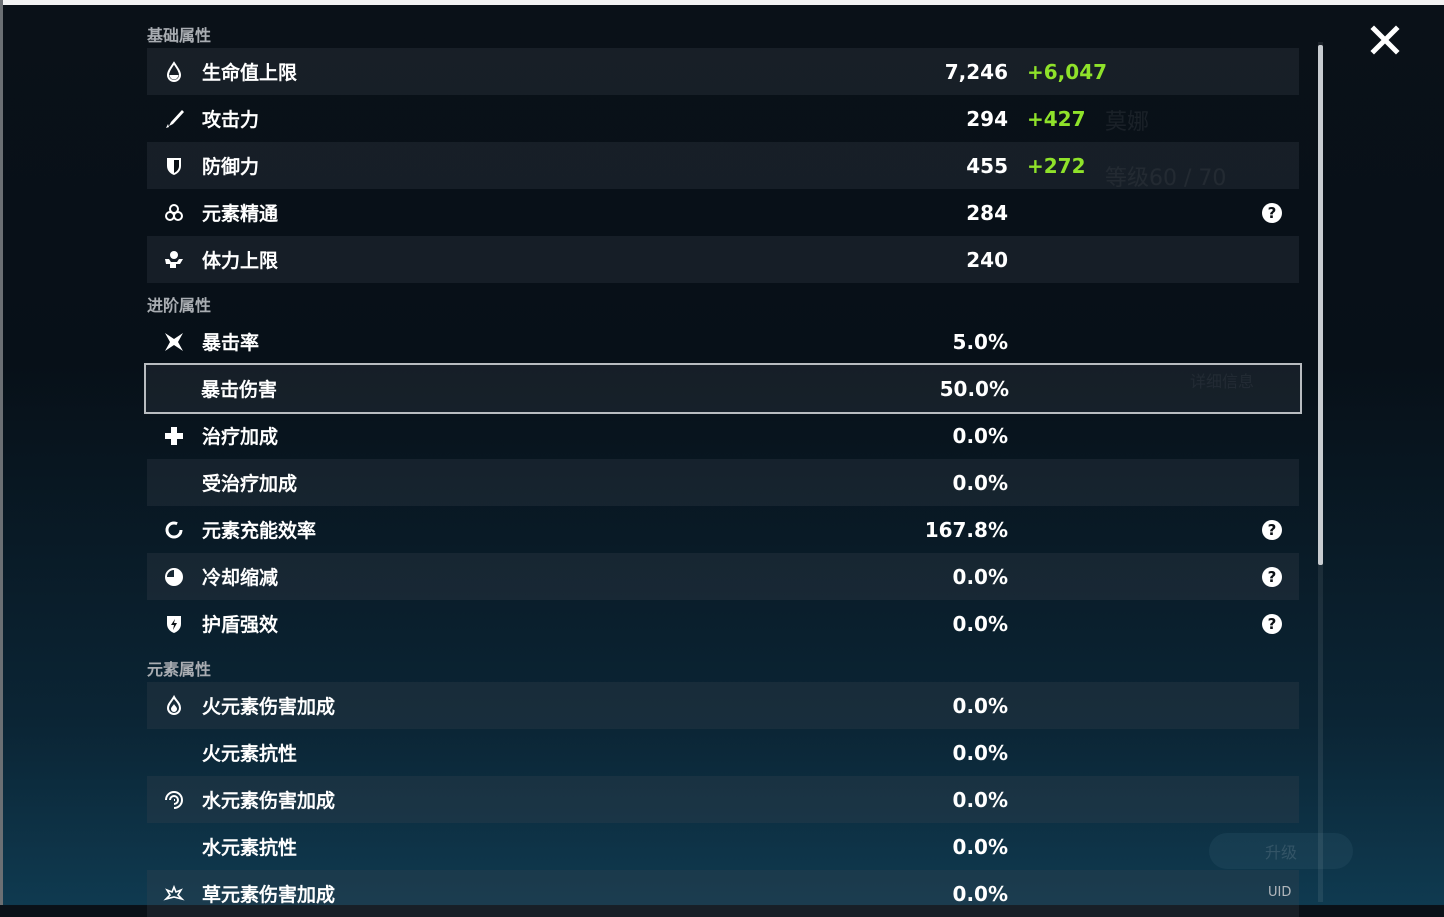  Describe the element at coordinates (174, 894) in the screenshot. I see `dendro-icon` at that location.